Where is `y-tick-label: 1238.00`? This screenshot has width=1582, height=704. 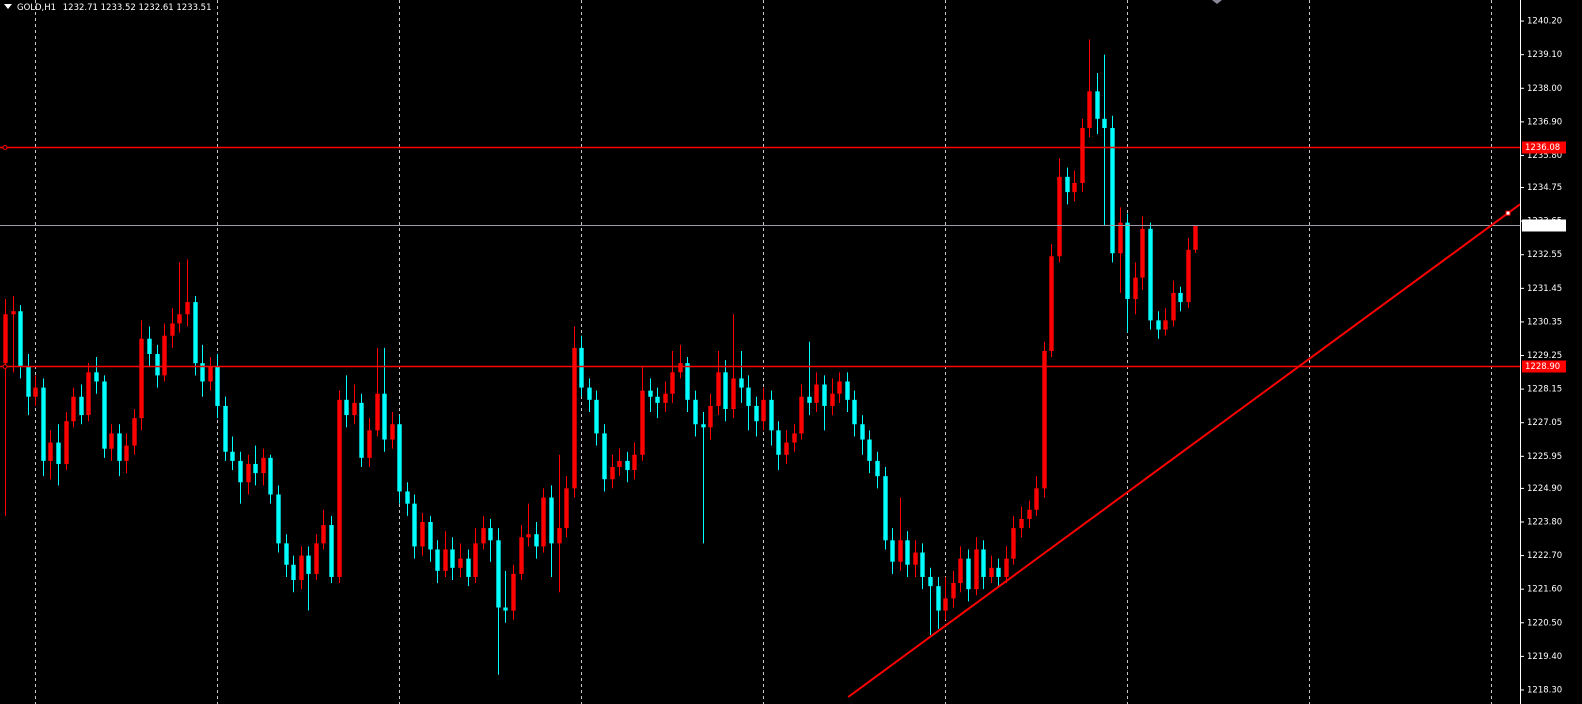
y-tick-label: 1238.00 is located at coordinates (1544, 89).